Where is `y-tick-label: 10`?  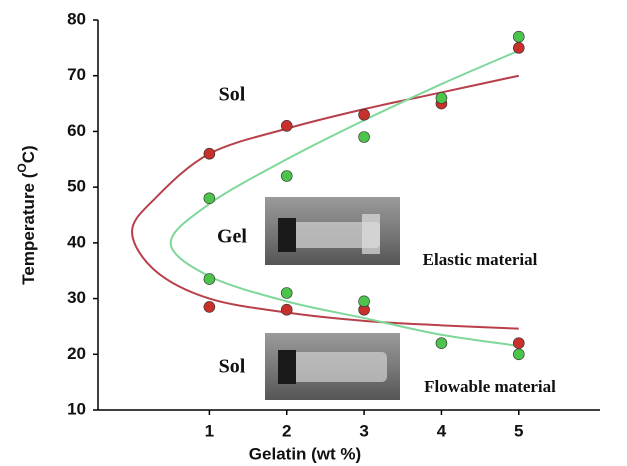 y-tick-label: 10 is located at coordinates (76, 408).